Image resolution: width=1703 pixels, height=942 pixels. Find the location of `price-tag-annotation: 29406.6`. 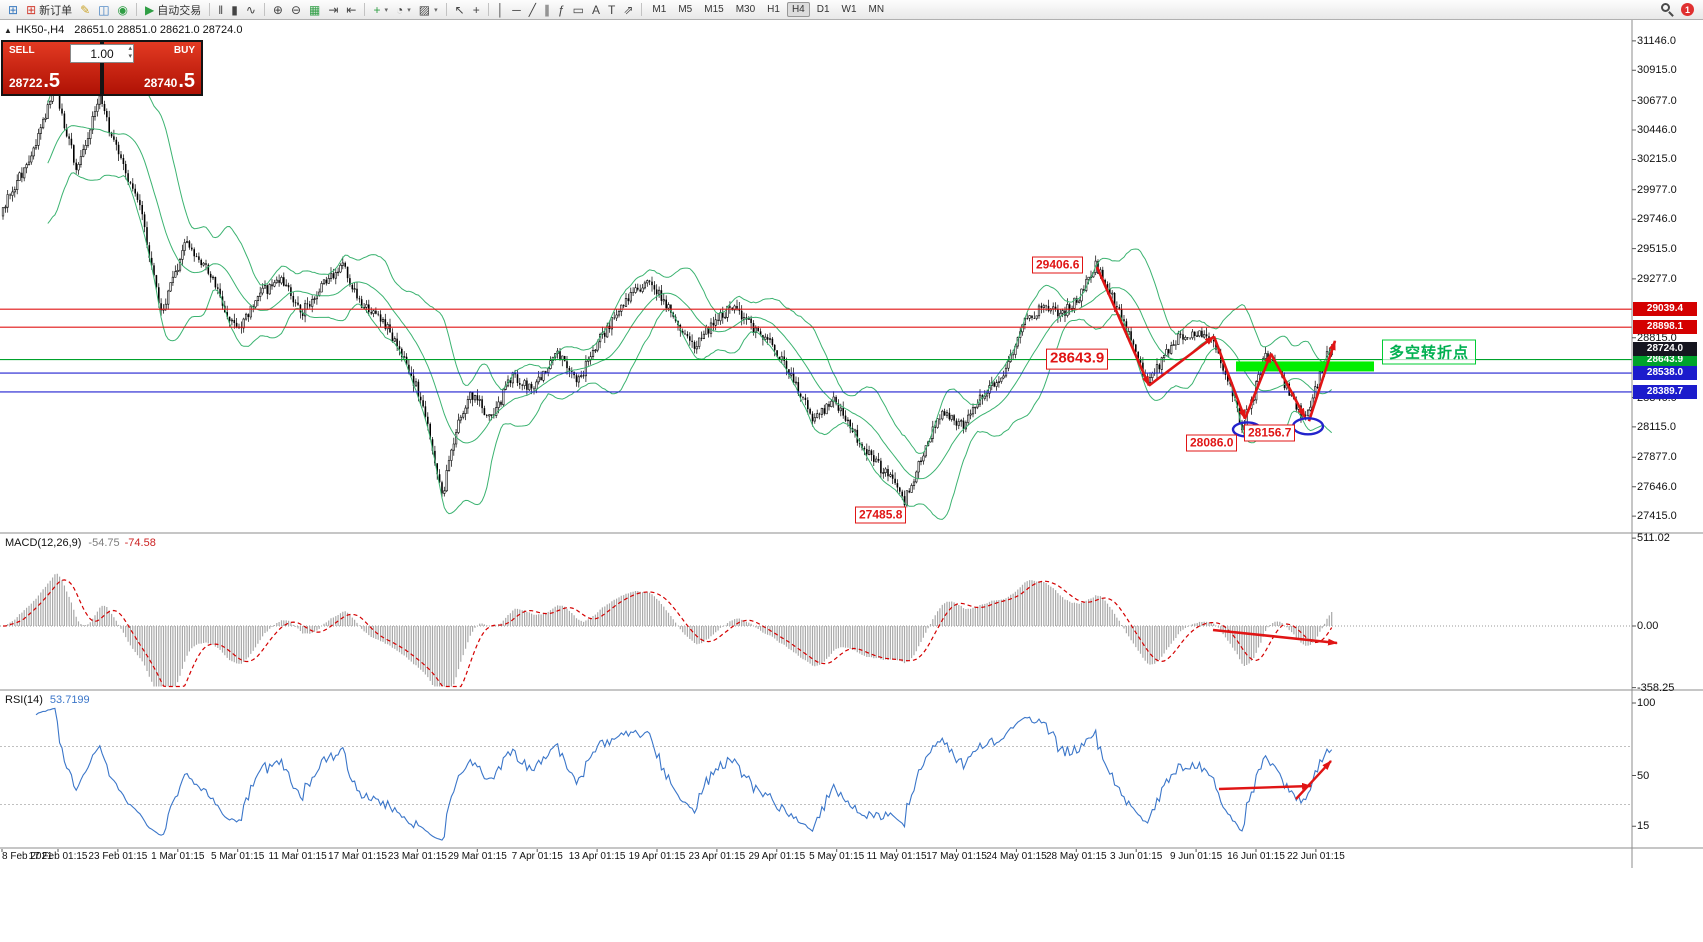

price-tag-annotation: 29406.6 is located at coordinates (1058, 265).